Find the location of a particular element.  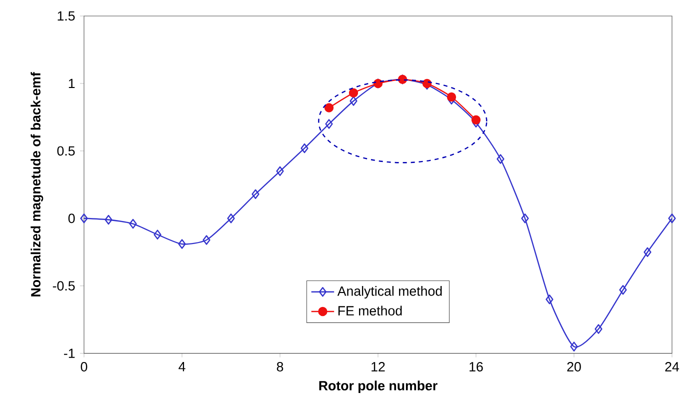

legend-label: Analytical method is located at coordinates (389, 292).